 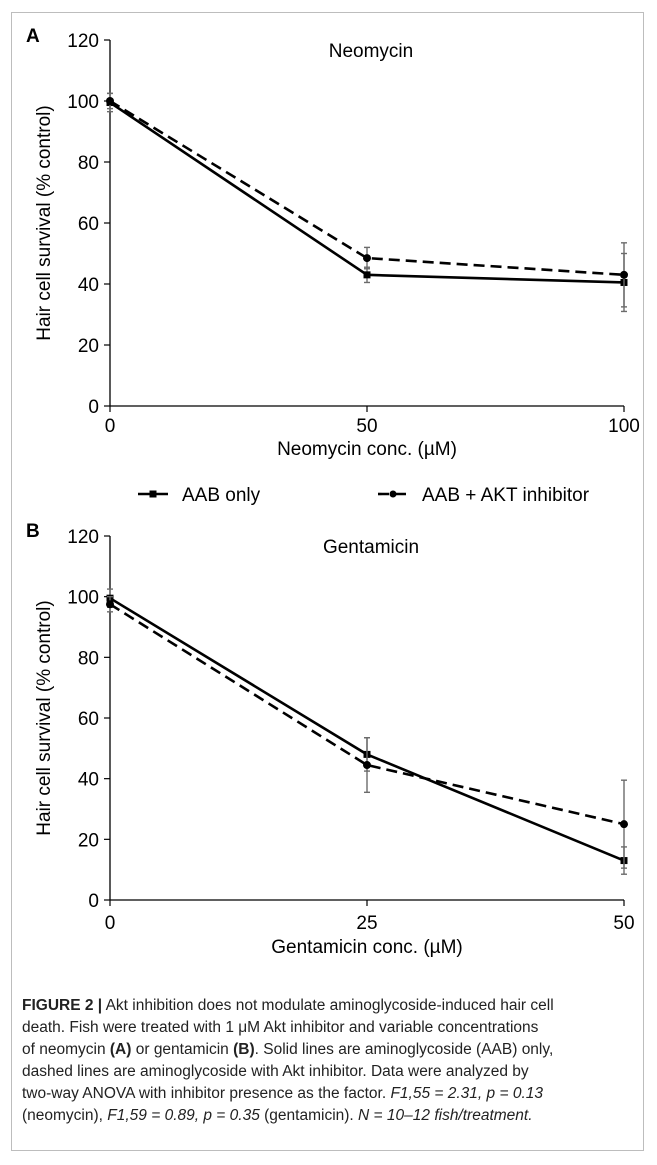 I want to click on caption-text: of neomycin, so click(x=66, y=1049).